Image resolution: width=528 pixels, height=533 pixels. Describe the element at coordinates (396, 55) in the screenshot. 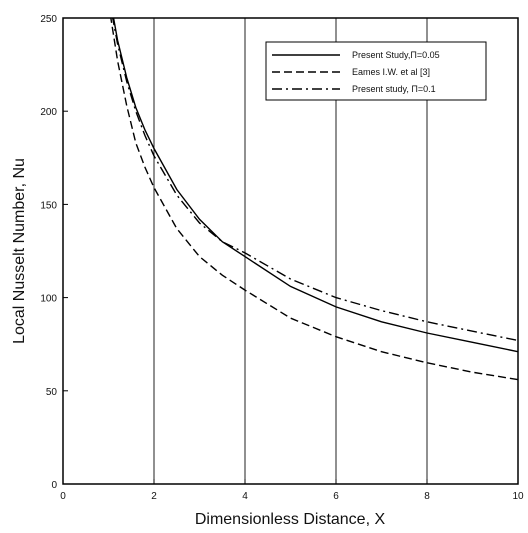

I see `legend-label: Present Study,Π=0.05` at that location.